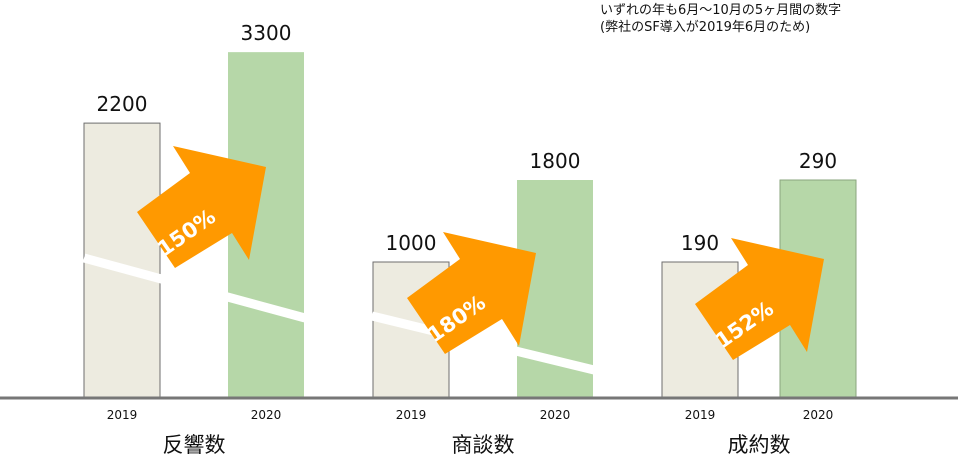  I want to click on data-label: 1000, so click(411, 243).